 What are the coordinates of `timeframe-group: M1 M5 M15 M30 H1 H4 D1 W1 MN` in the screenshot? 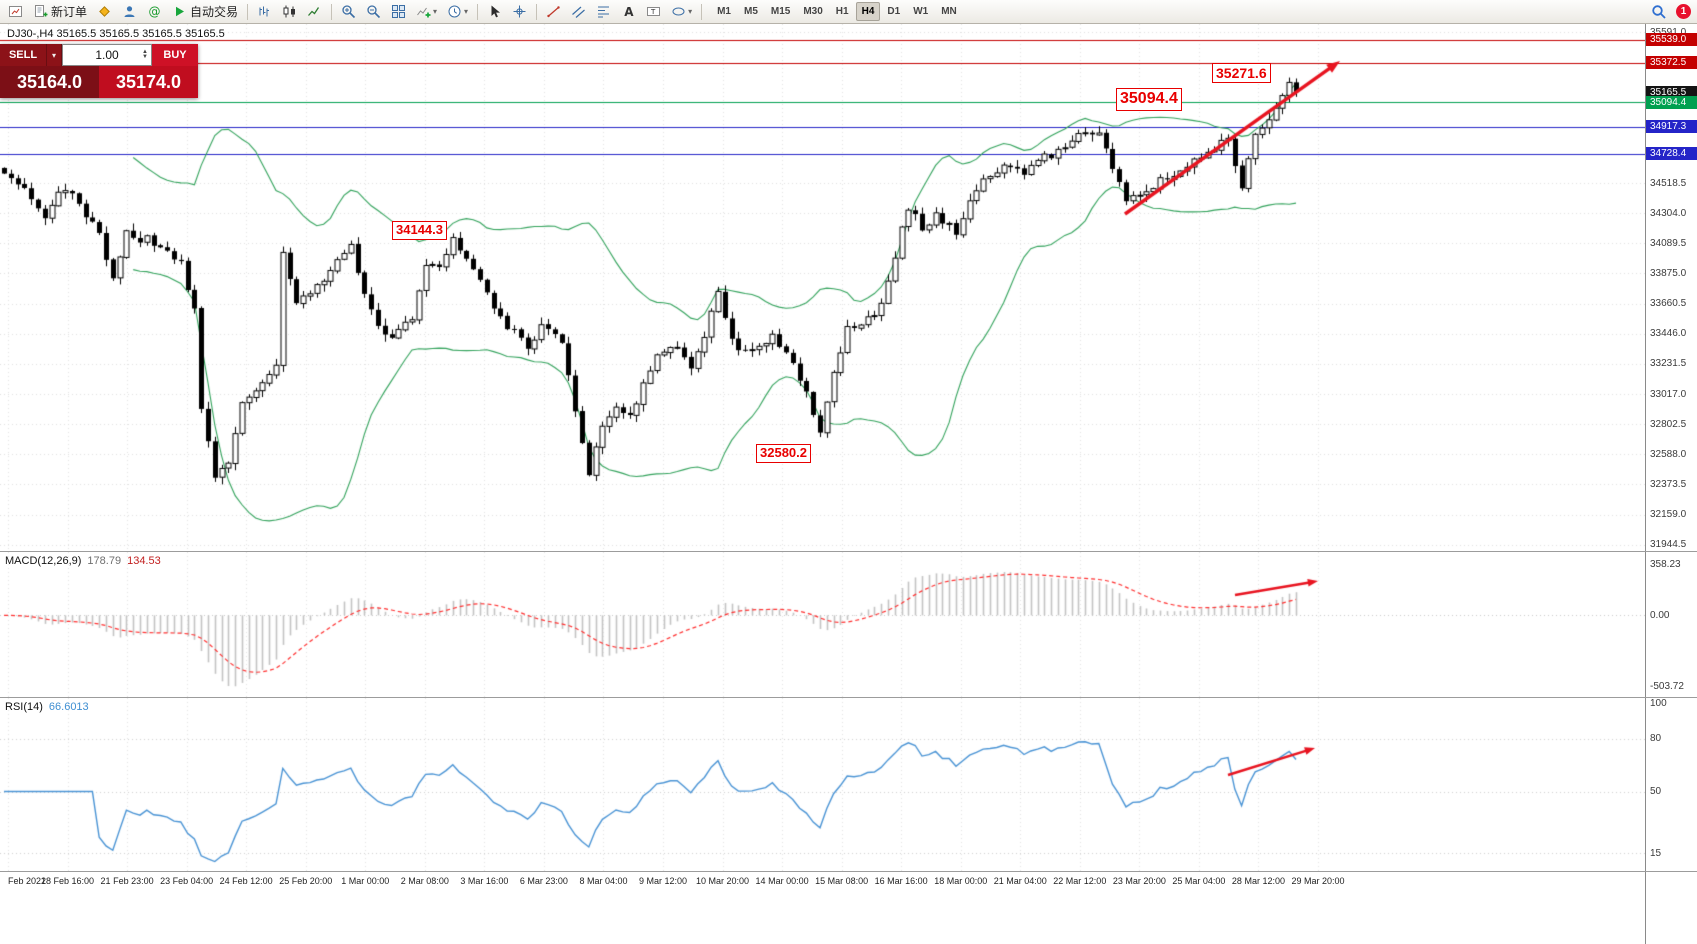 It's located at (837, 11).